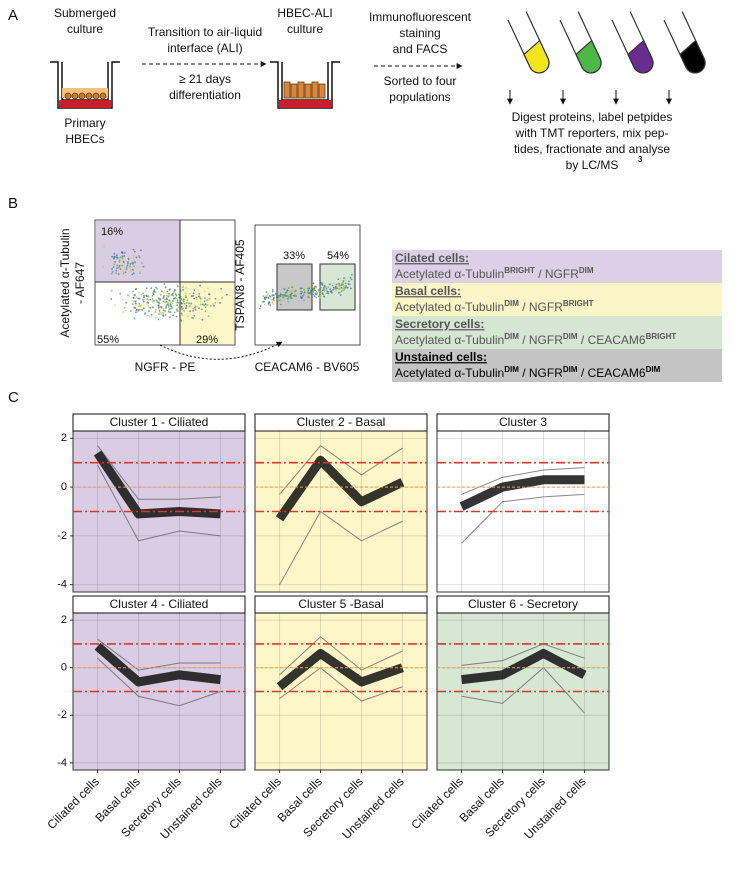 Image resolution: width=742 pixels, height=869 pixels. What do you see at coordinates (205, 79) in the screenshot?
I see `caption-line: ≥ 21 days` at bounding box center [205, 79].